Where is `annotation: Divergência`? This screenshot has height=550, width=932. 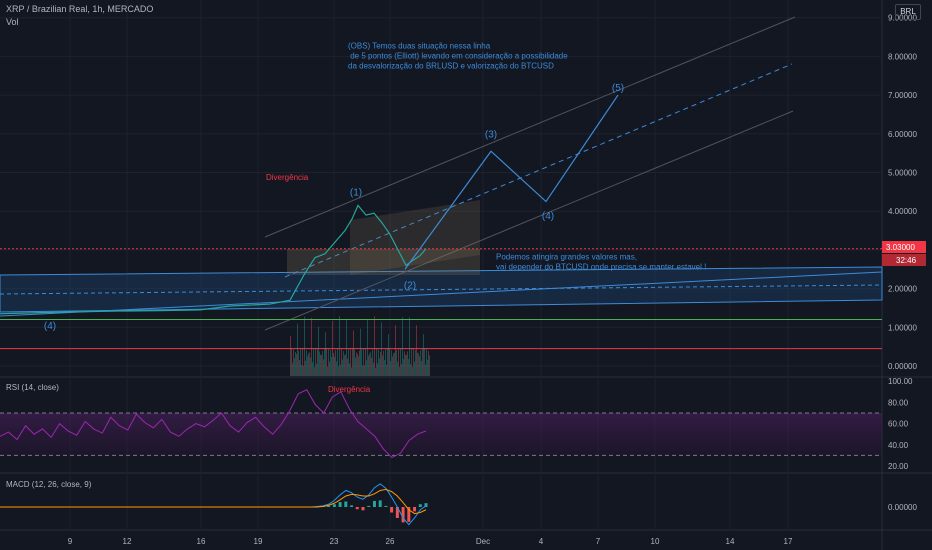
annotation: Divergência is located at coordinates (287, 177).